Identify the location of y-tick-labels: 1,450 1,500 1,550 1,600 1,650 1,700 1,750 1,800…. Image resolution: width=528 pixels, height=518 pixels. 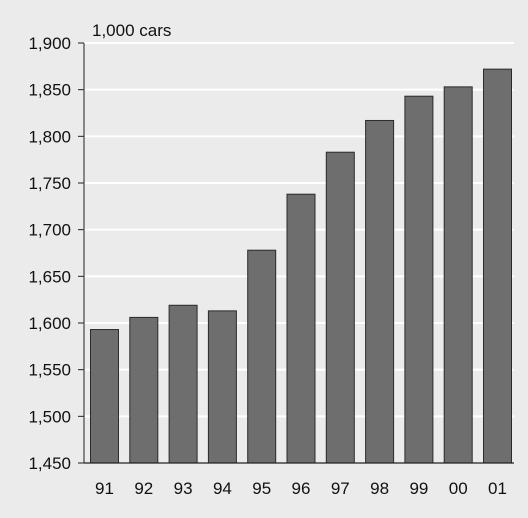
(49, 253).